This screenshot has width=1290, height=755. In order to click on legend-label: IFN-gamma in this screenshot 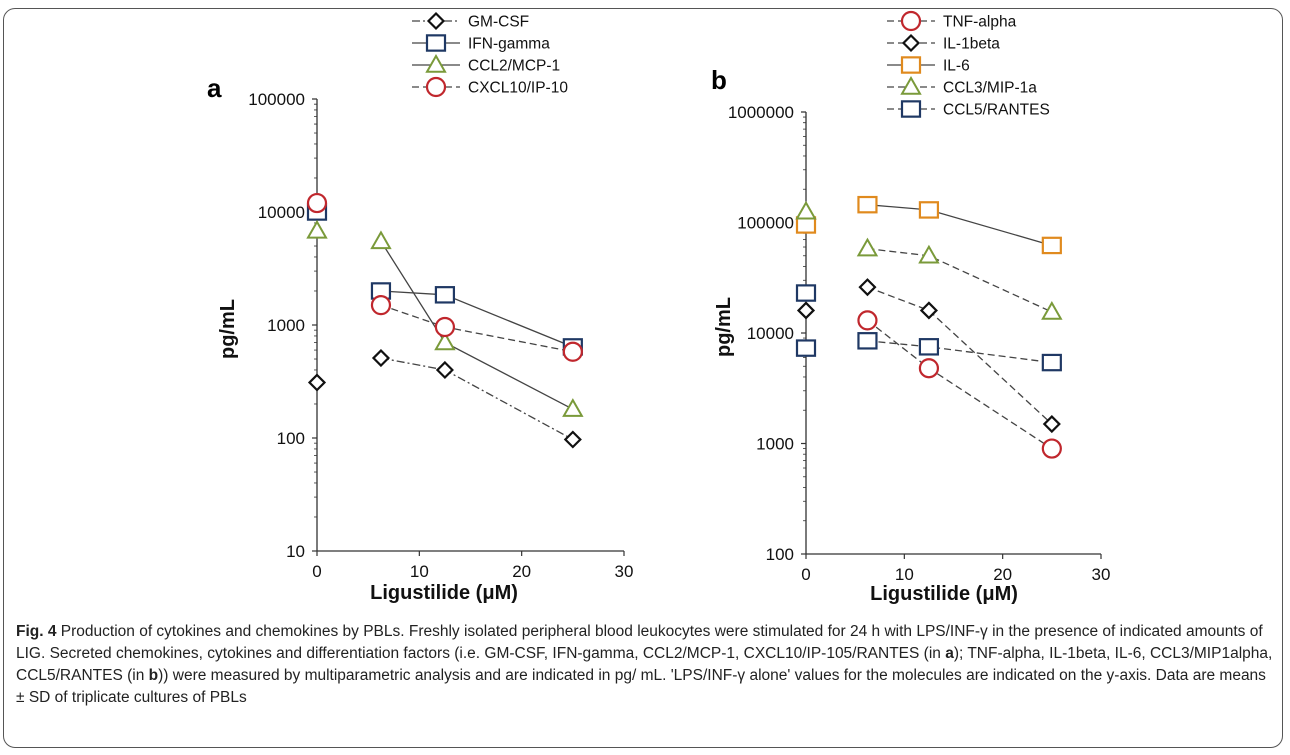, I will do `click(509, 44)`.